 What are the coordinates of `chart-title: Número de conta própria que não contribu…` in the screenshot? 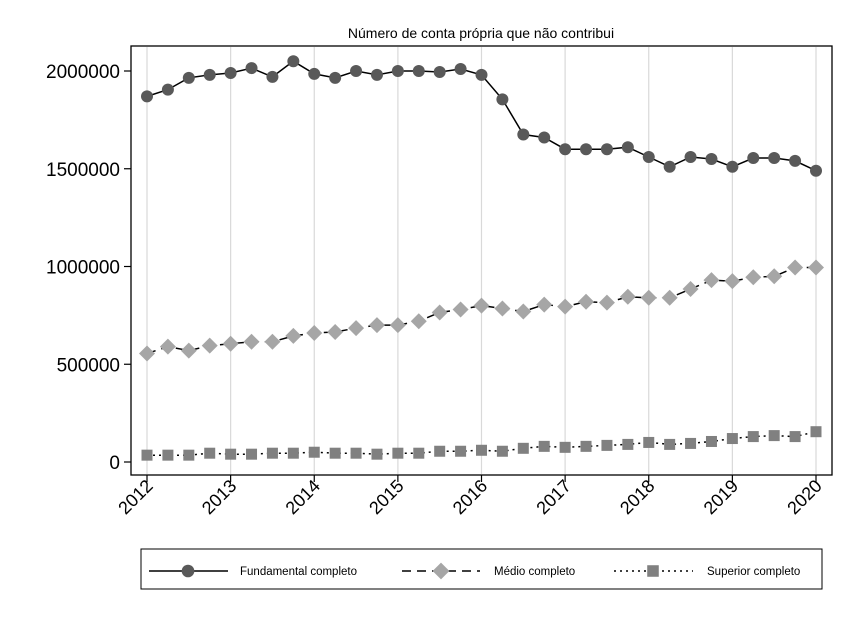 It's located at (481, 33).